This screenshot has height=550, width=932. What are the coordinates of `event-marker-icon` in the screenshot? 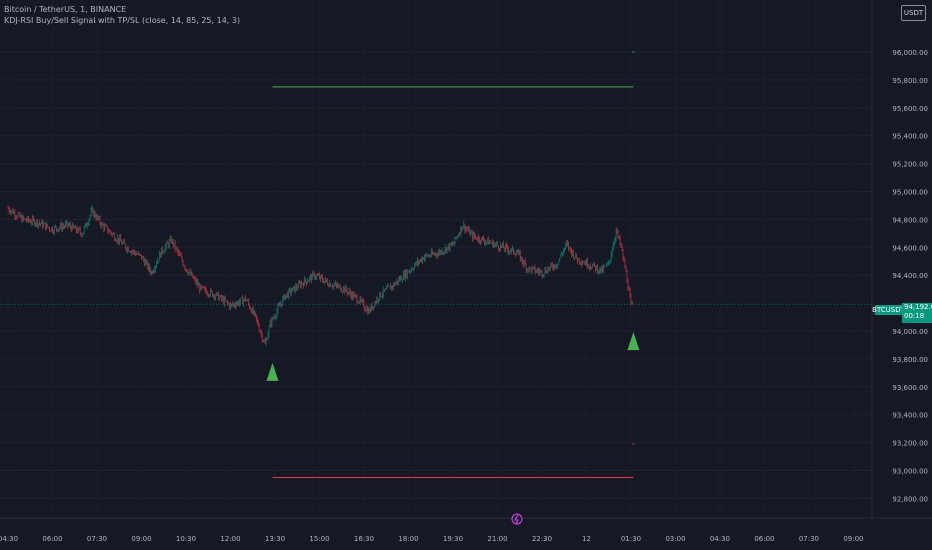 It's located at (517, 519).